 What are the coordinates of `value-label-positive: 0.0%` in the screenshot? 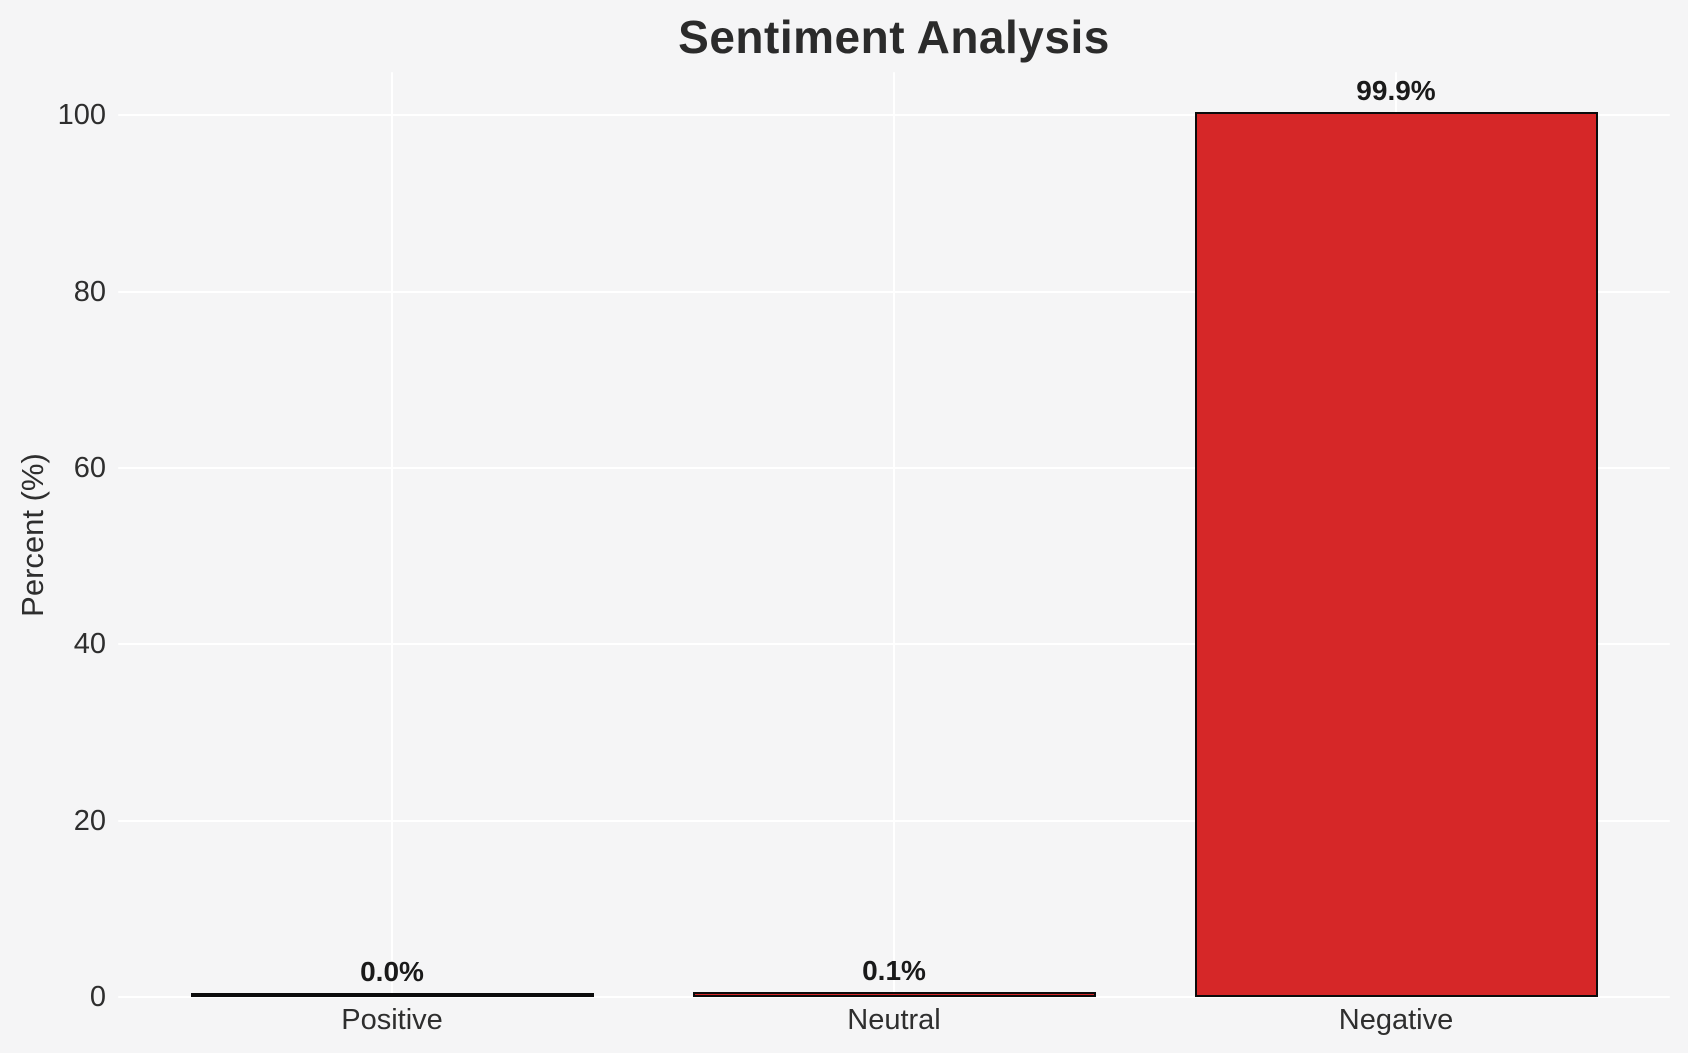 It's located at (392, 971).